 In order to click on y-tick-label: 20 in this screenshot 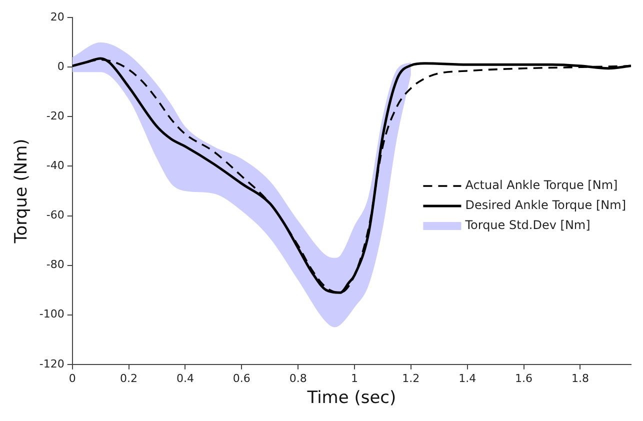, I will do `click(57, 17)`.